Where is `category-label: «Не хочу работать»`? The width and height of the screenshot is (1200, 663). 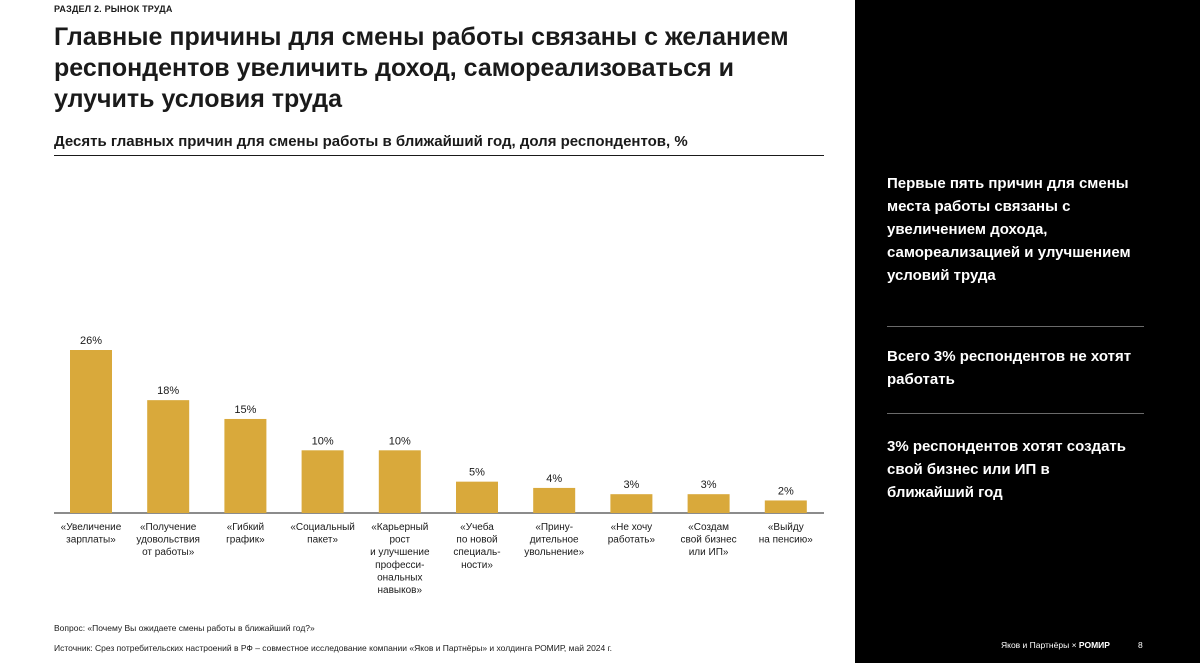 category-label: «Не хочу работать» is located at coordinates (632, 534).